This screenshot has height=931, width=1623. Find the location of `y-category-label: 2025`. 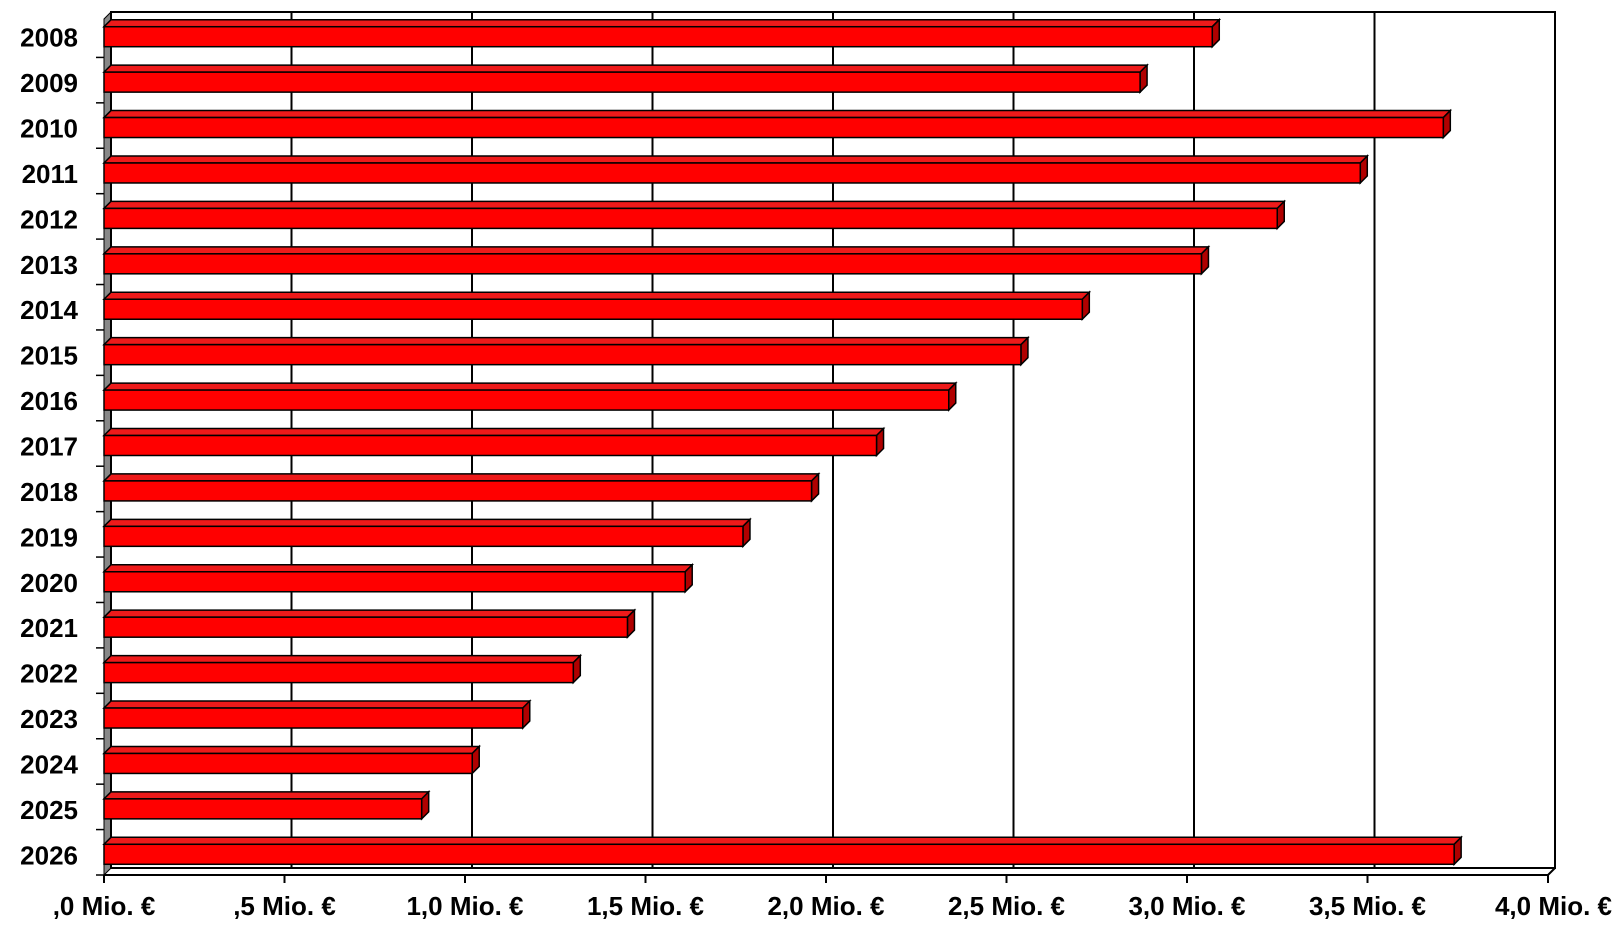

y-category-label: 2025 is located at coordinates (49, 810).